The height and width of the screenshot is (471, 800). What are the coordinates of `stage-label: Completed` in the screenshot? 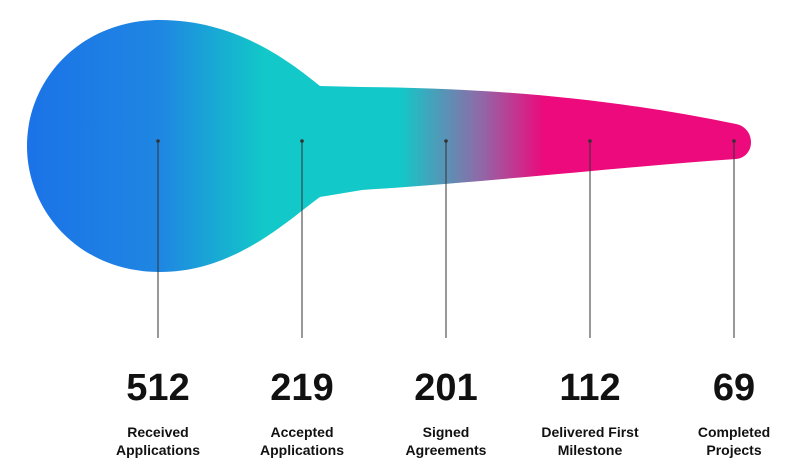 It's located at (734, 432).